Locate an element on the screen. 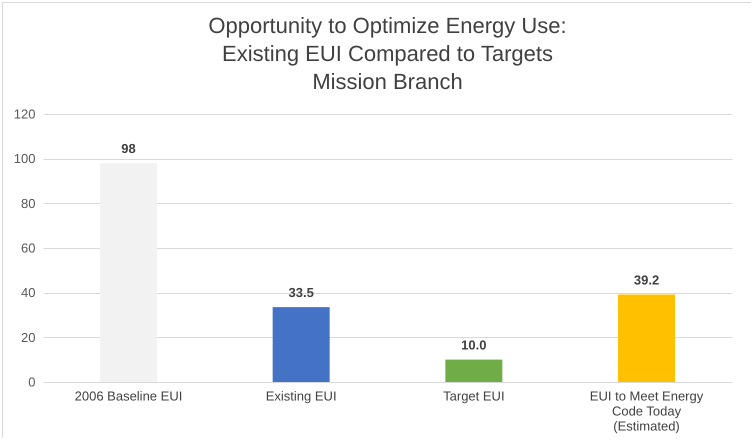 This screenshot has height=442, width=755. y-tick-label: 40 is located at coordinates (28, 292).